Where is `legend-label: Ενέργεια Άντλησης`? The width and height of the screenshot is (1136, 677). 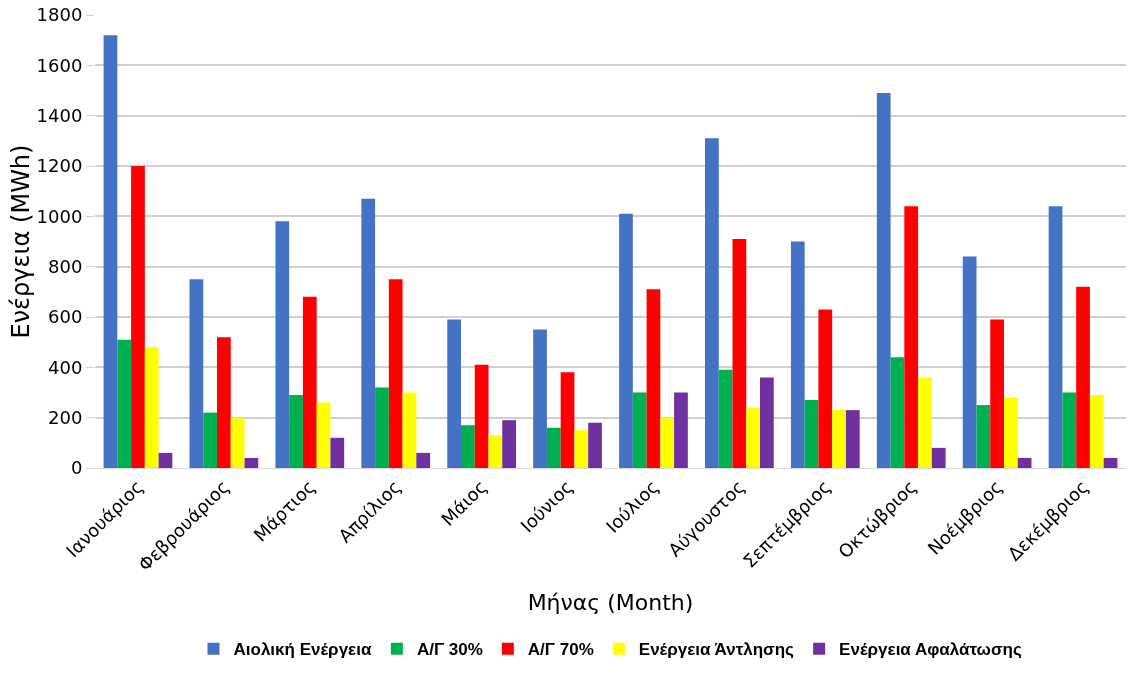 legend-label: Ενέργεια Άντλησης is located at coordinates (716, 650).